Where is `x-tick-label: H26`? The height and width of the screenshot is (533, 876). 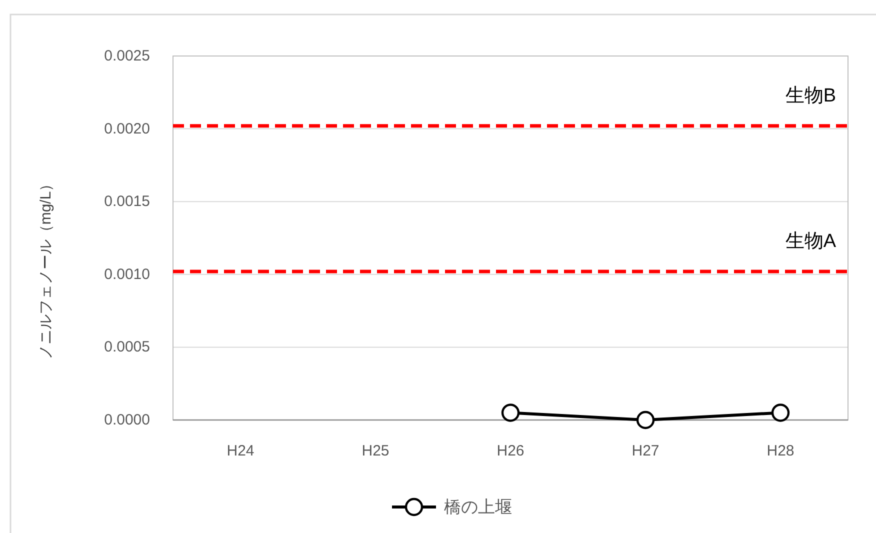 x-tick-label: H26 is located at coordinates (510, 451).